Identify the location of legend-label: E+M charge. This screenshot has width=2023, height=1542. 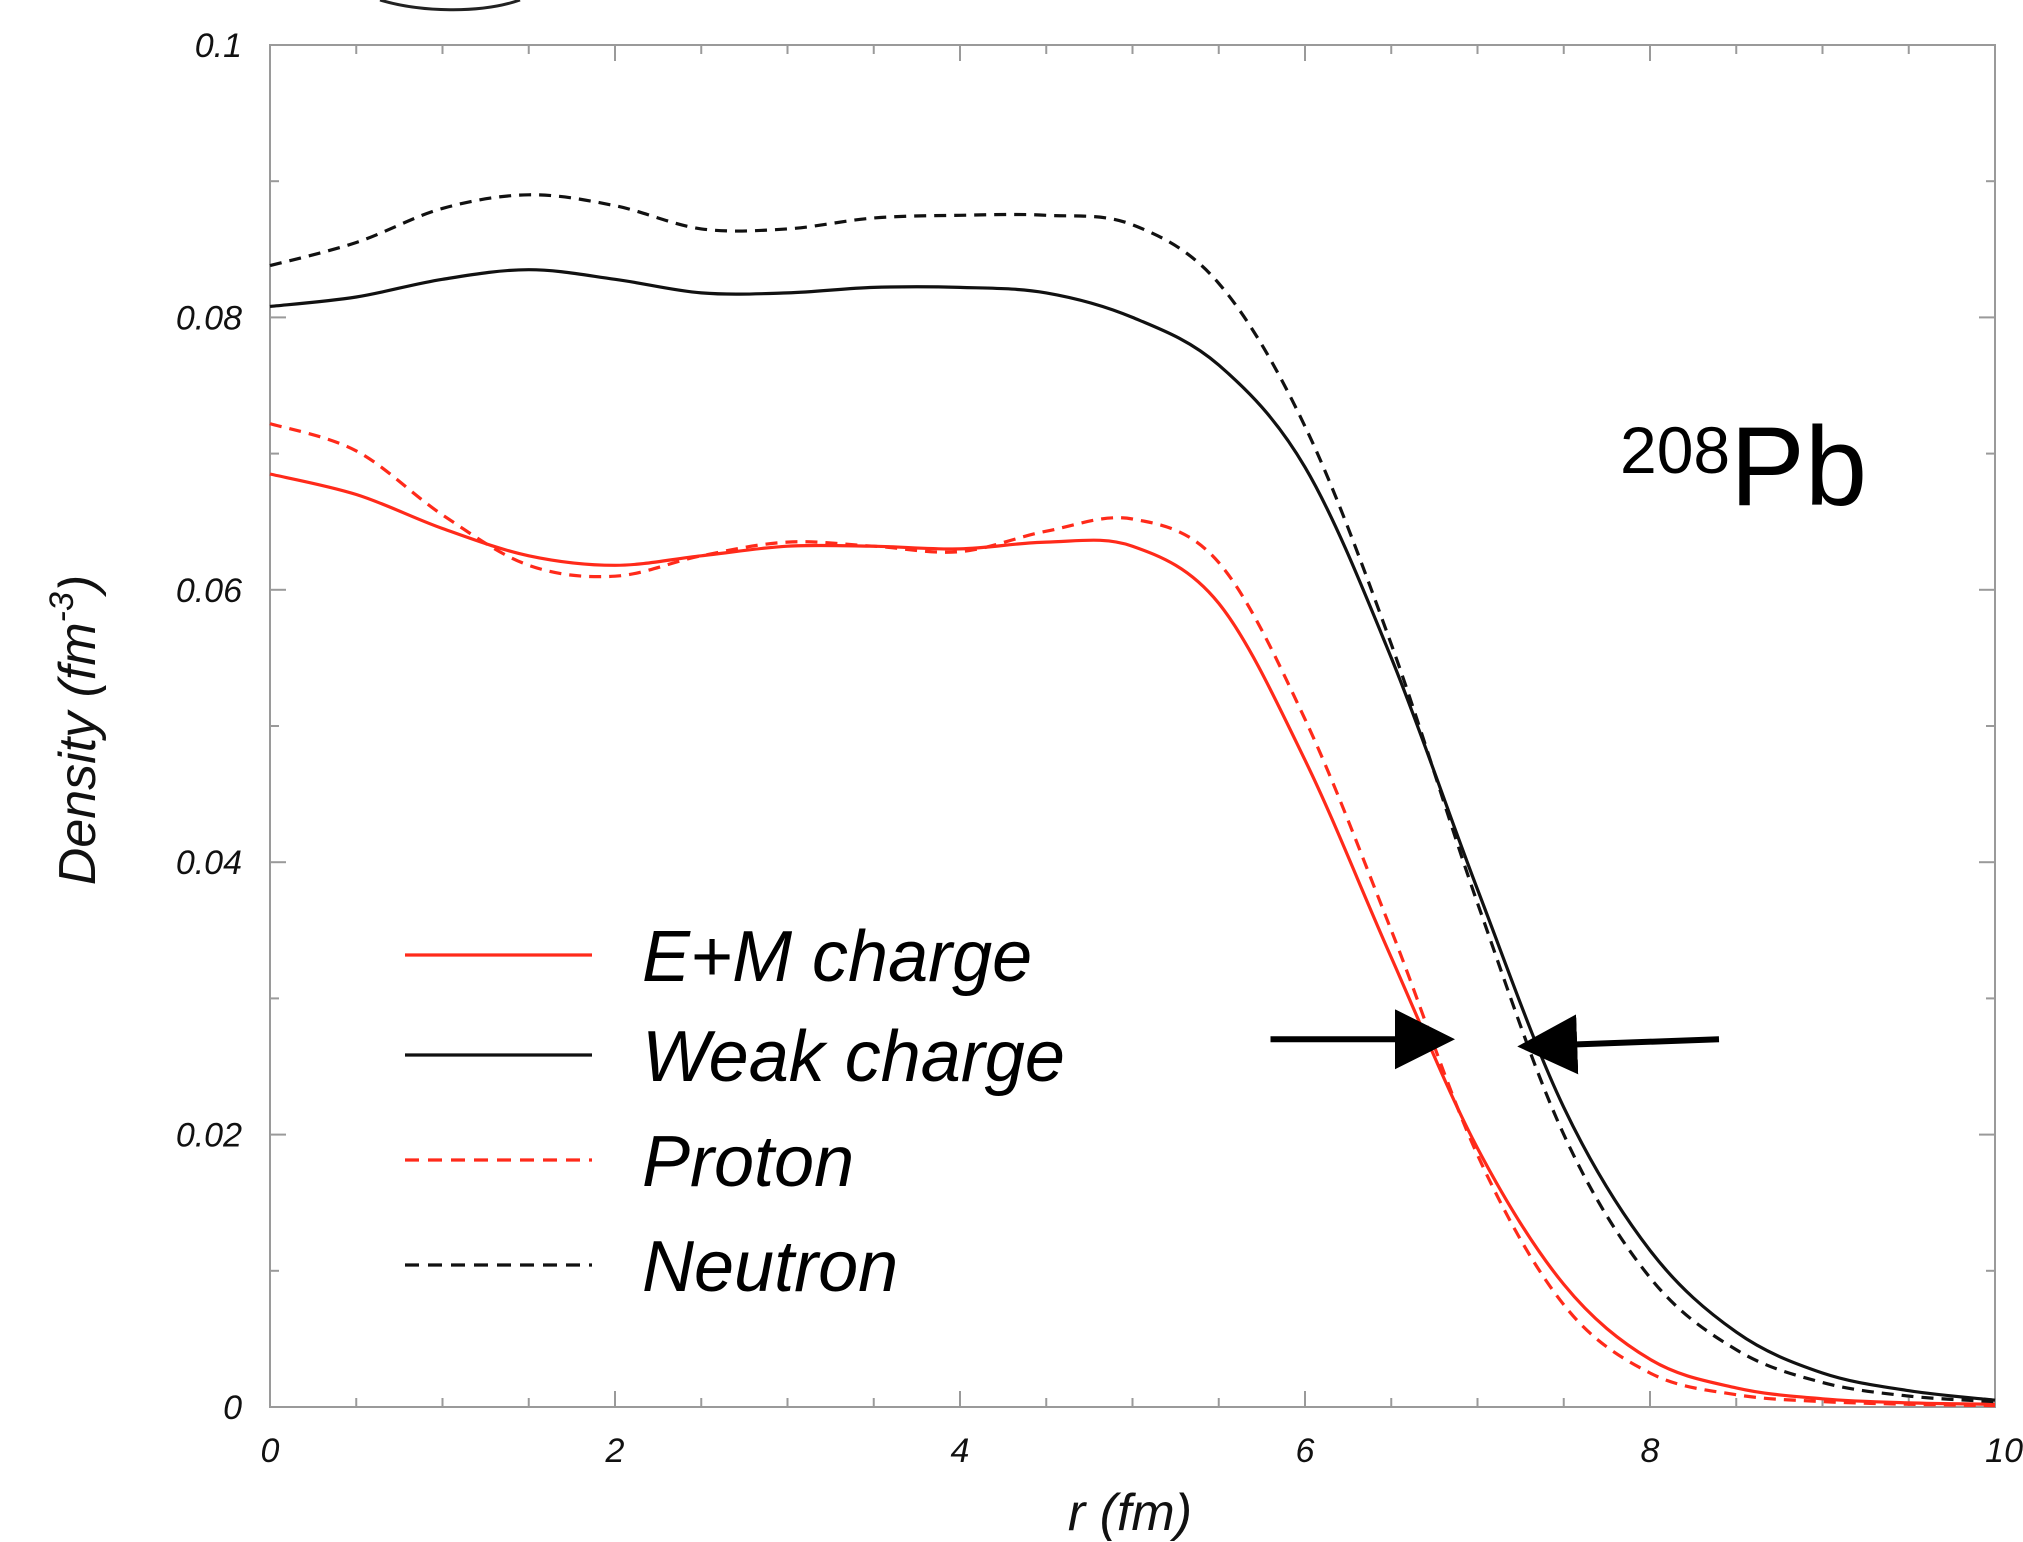
(837, 957).